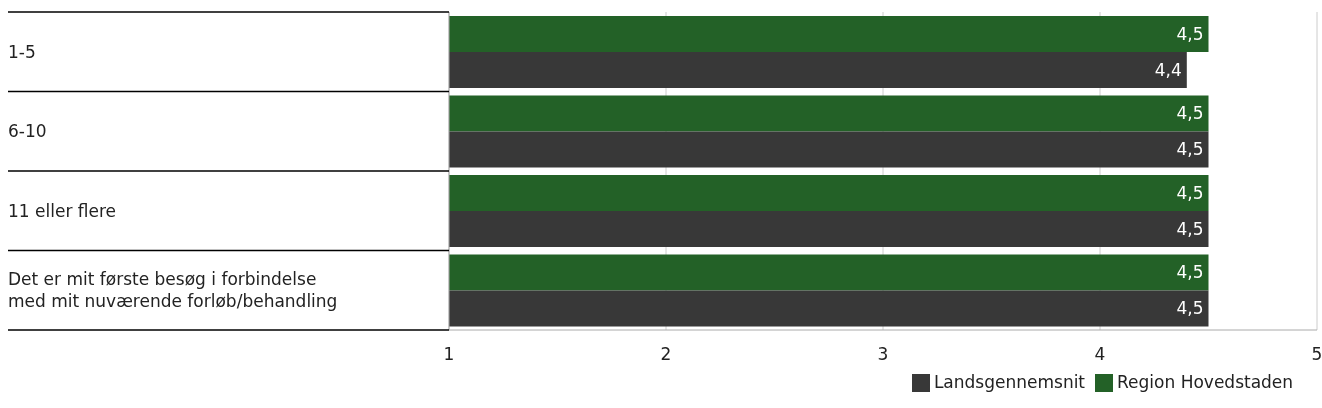 Image resolution: width=1322 pixels, height=408 pixels. Describe the element at coordinates (1205, 382) in the screenshot. I see `legend-label: Region Hovedstaden` at that location.